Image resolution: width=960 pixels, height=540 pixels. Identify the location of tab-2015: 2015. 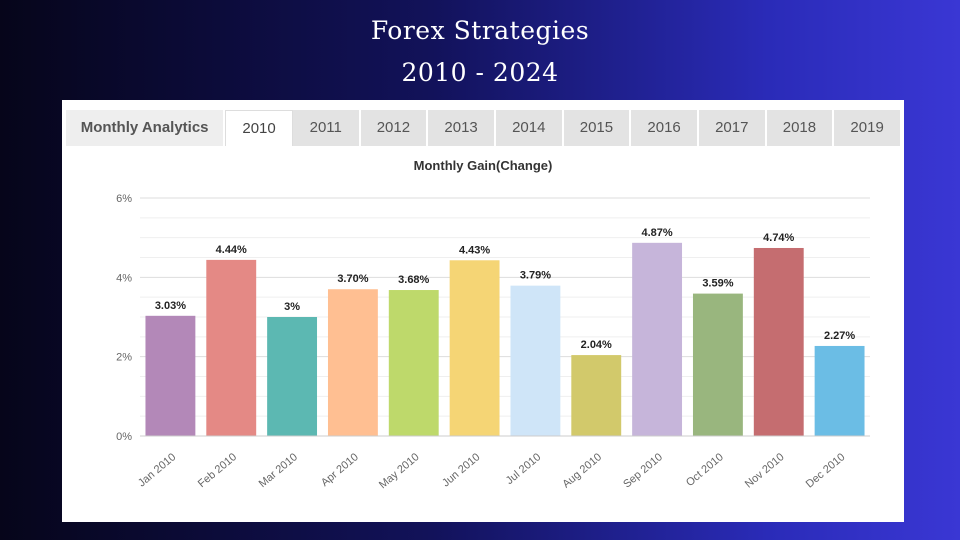
(597, 128).